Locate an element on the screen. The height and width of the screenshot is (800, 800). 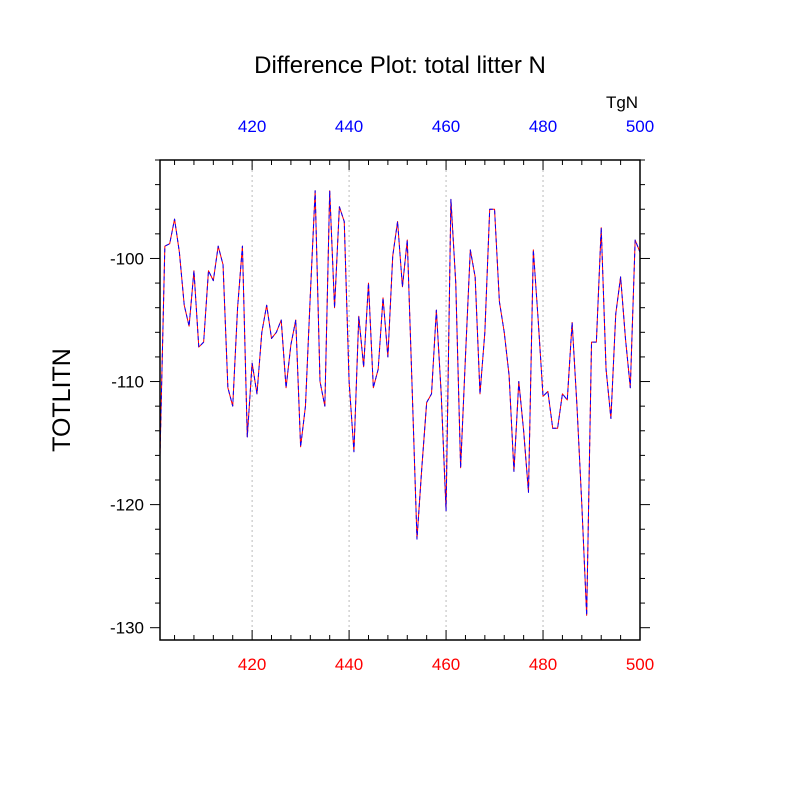
x-tick-label-top-440: 440 is located at coordinates (349, 126).